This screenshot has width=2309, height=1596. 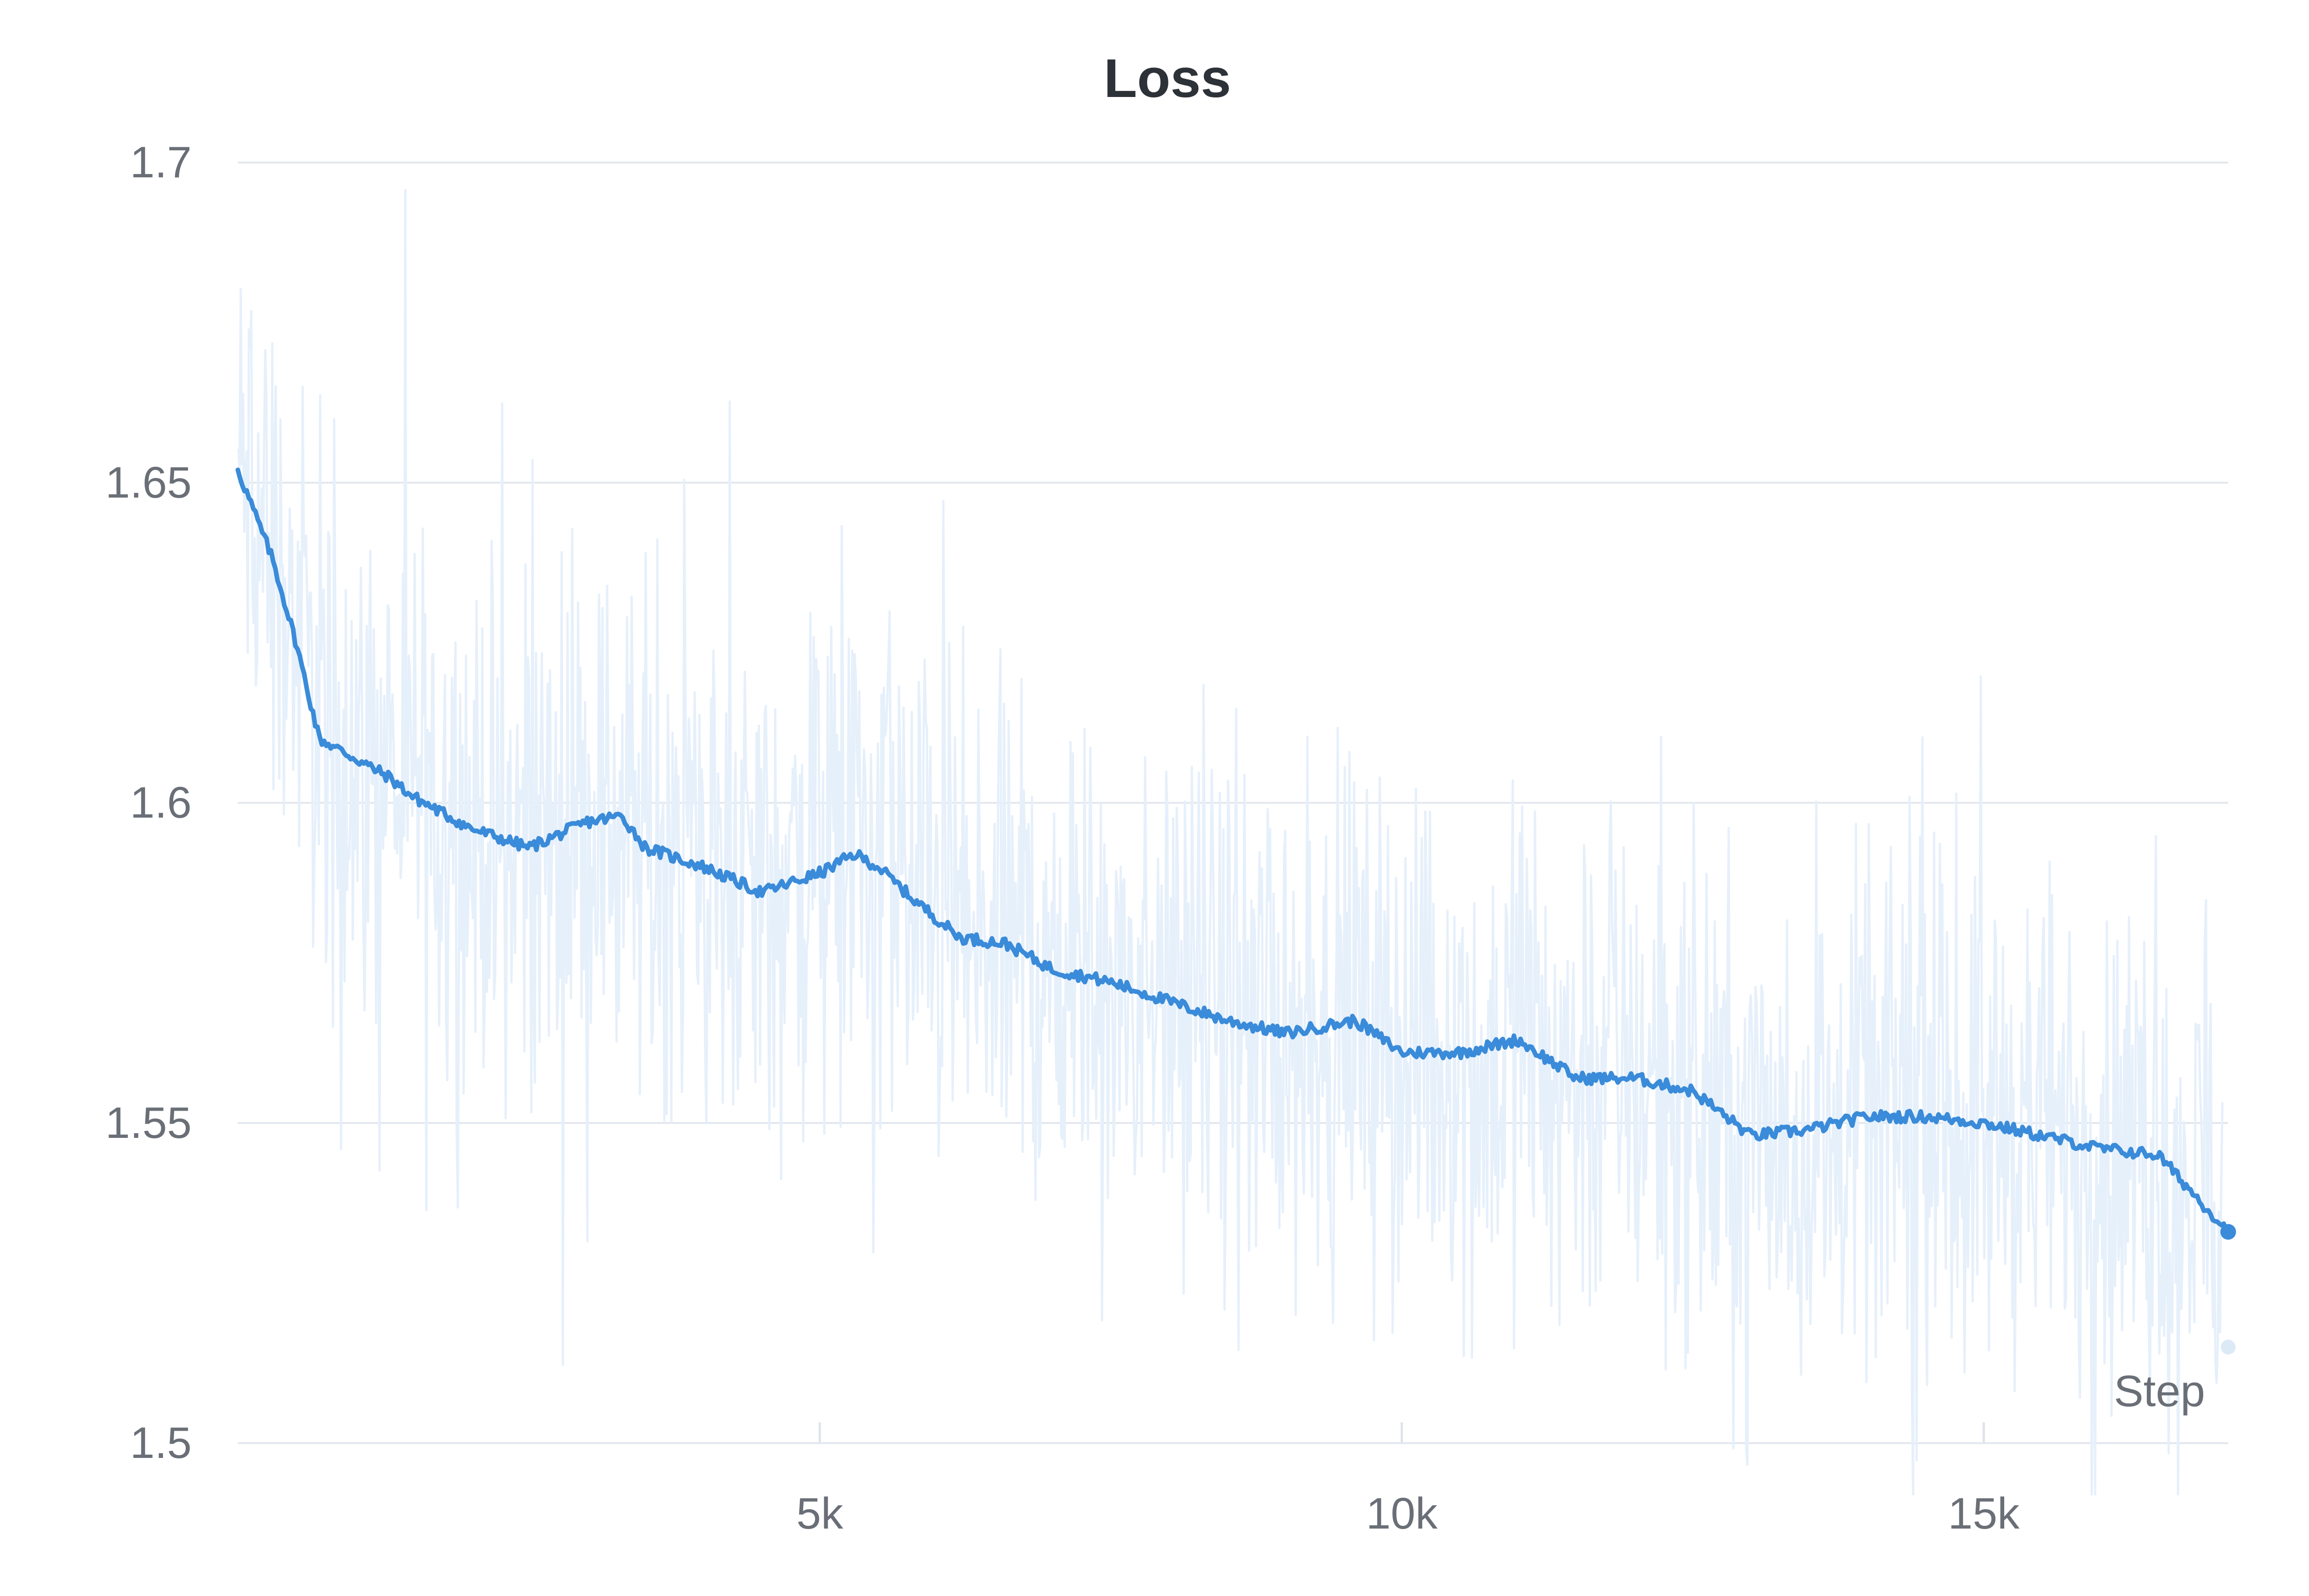 What do you see at coordinates (1409, 1480) in the screenshot?
I see `x-axis: 5k 10k 15k` at bounding box center [1409, 1480].